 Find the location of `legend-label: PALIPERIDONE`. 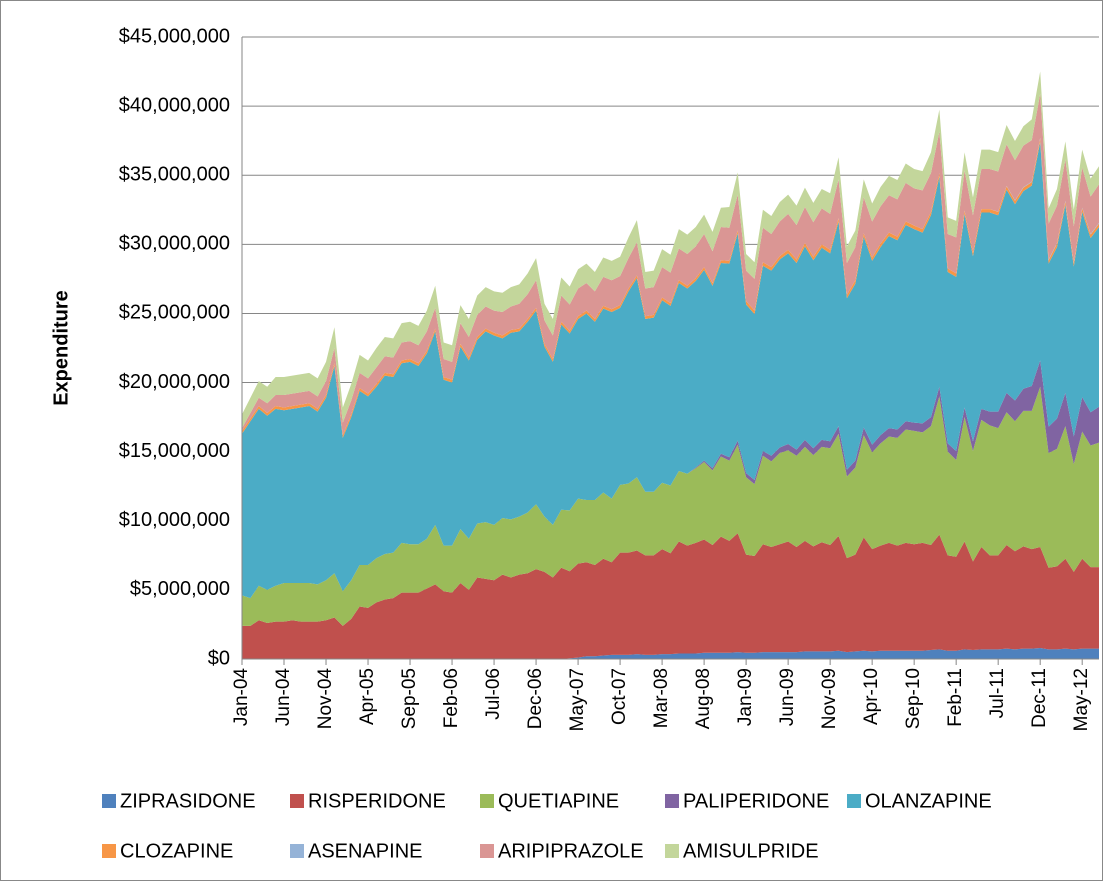

legend-label: PALIPERIDONE is located at coordinates (756, 801).